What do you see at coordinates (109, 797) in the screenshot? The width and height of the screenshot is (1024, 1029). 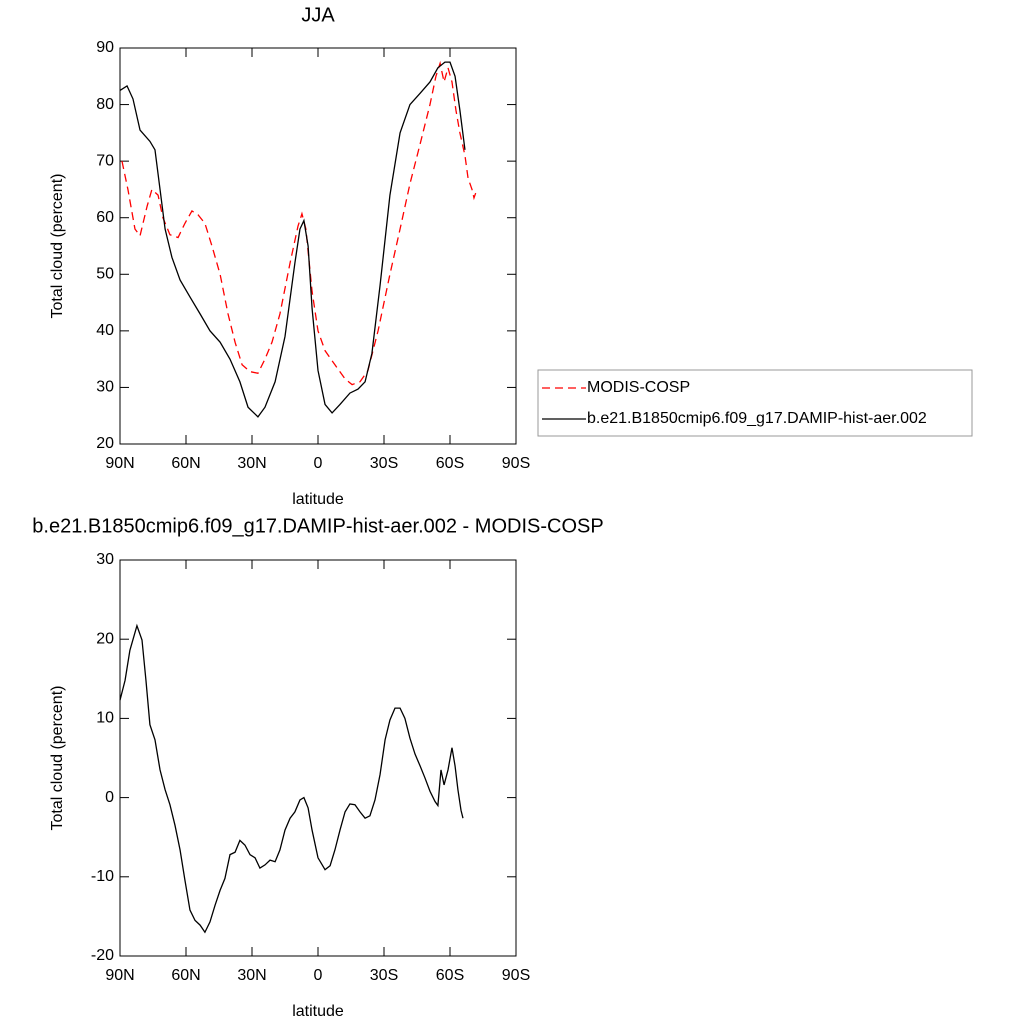 I see `y-tick-label: 0` at bounding box center [109, 797].